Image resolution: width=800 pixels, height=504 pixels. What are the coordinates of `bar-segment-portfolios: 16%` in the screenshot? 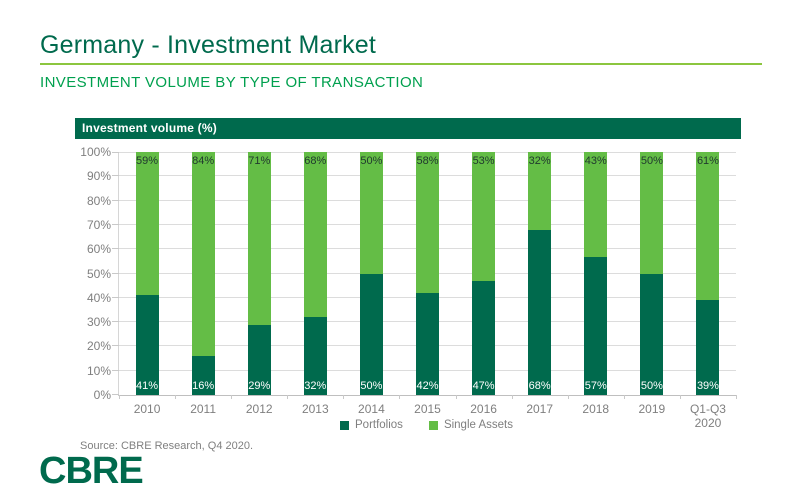 It's located at (203, 375).